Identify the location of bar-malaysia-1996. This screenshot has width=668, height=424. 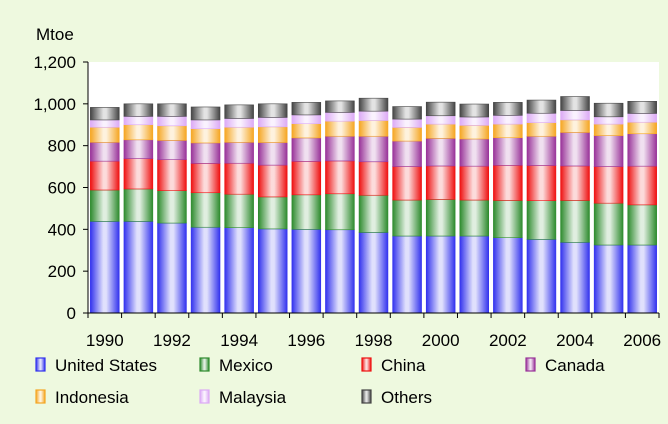
(306, 119).